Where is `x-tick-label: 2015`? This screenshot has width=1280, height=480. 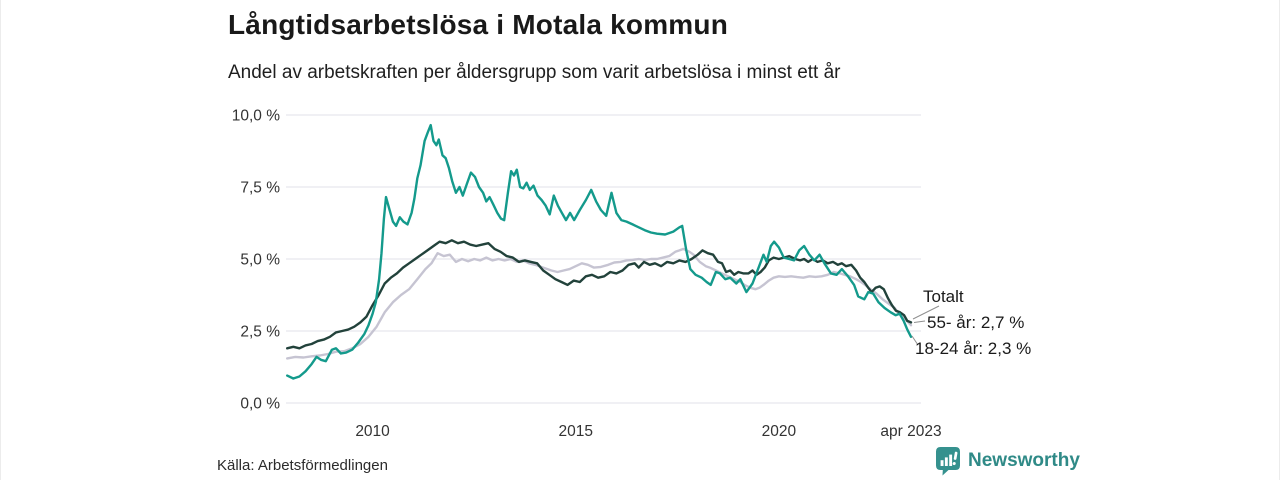 x-tick-label: 2015 is located at coordinates (576, 431).